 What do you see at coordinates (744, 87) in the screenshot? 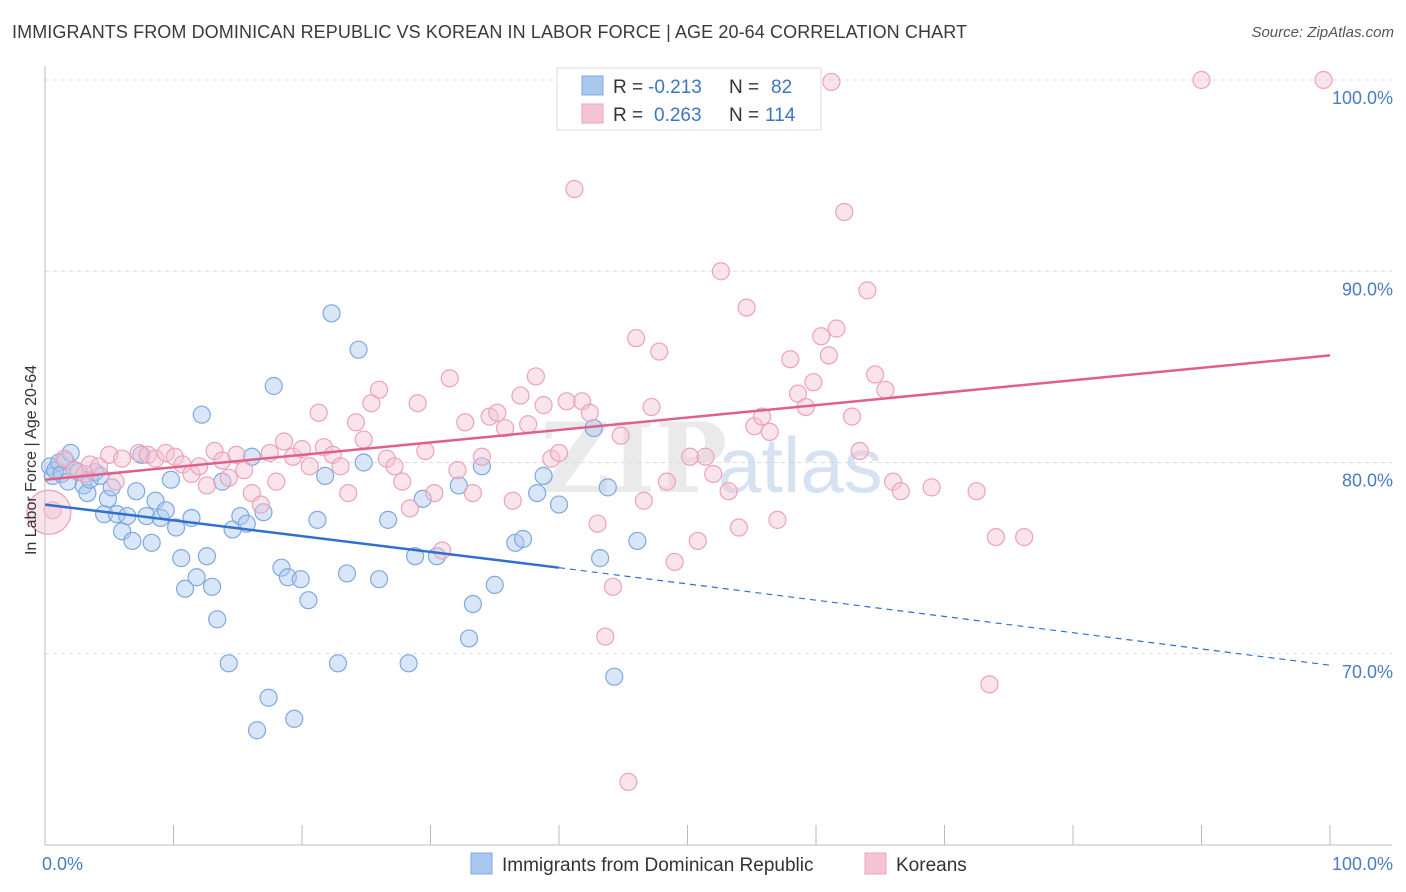
I see `stats-legend-n-label-blue: N =` at bounding box center [744, 87].